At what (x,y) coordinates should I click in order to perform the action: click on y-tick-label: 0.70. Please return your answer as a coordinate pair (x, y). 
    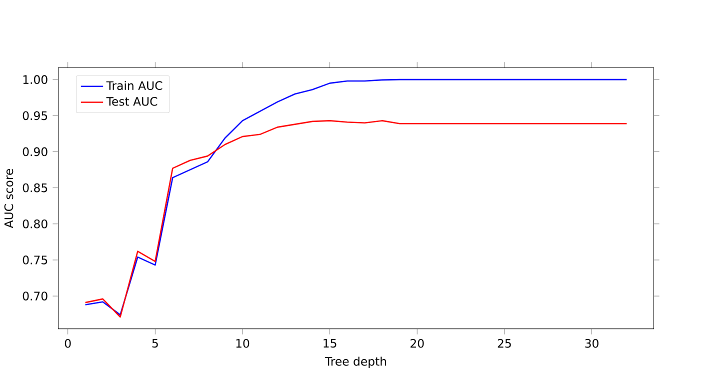
    Looking at the image, I should click on (35, 295).